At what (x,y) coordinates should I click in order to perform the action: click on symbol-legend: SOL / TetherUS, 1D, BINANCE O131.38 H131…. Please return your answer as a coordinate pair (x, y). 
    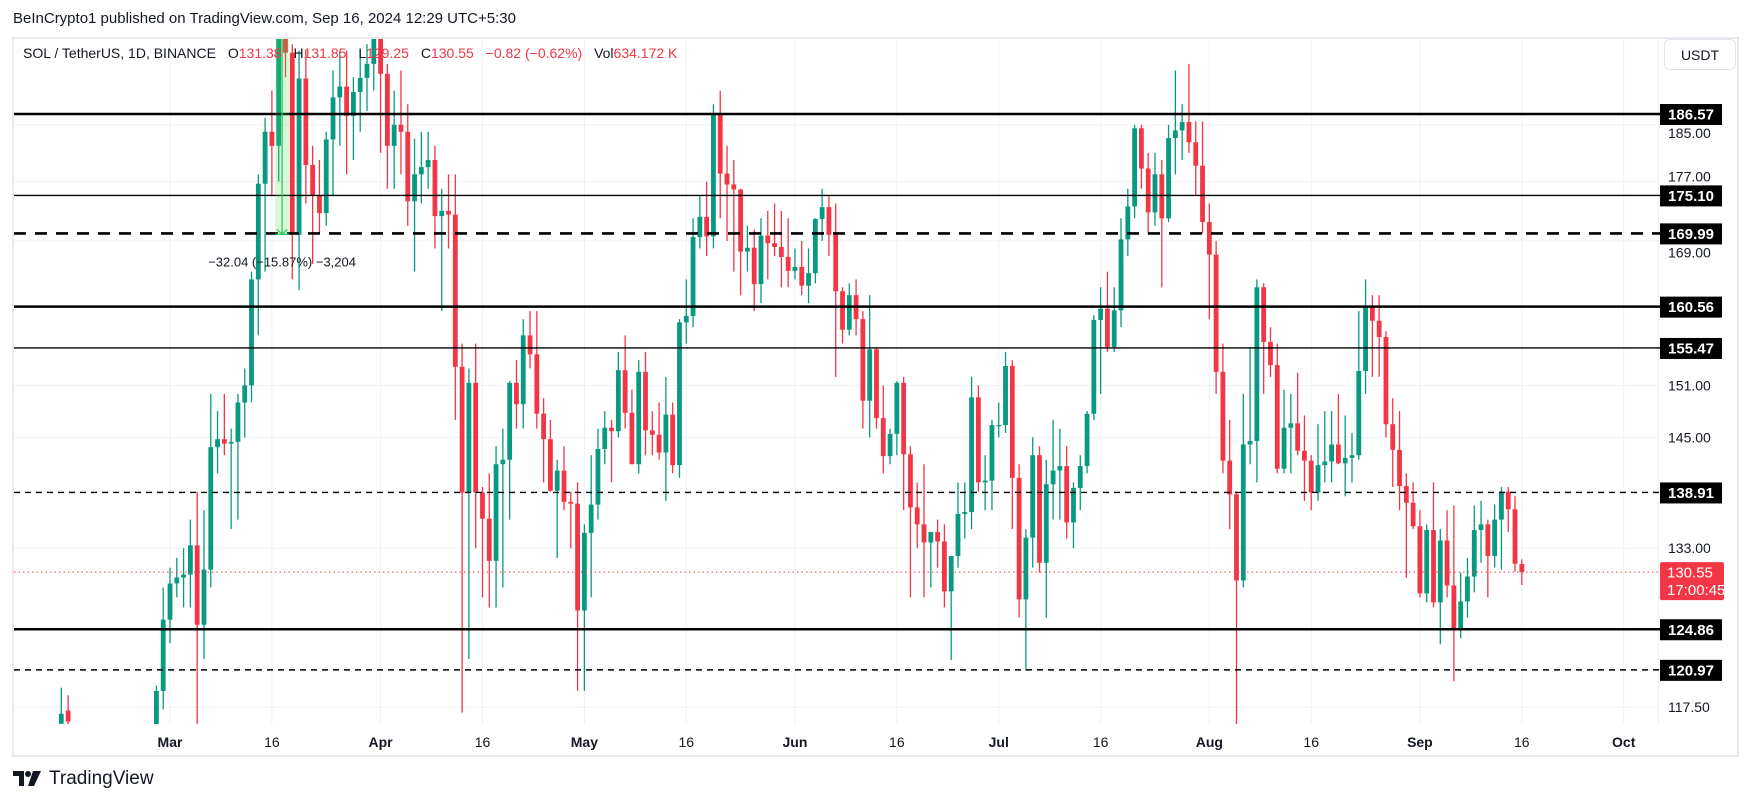
    Looking at the image, I should click on (350, 53).